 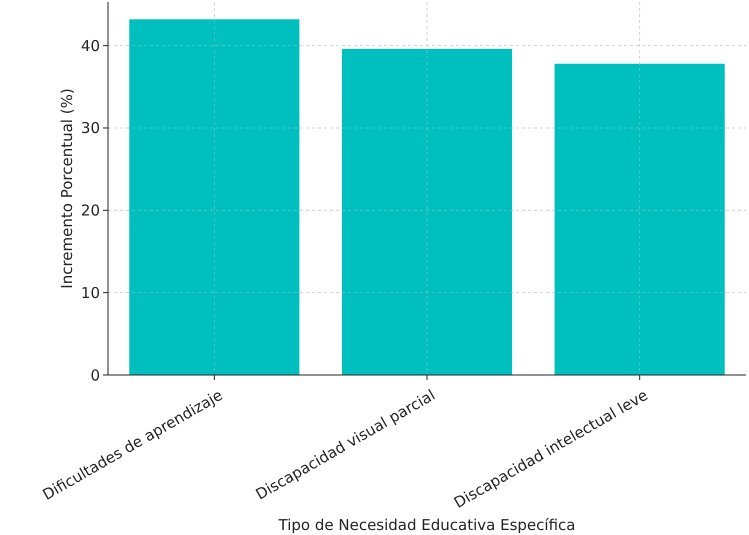 What do you see at coordinates (95, 375) in the screenshot?
I see `y-tick-label: 0` at bounding box center [95, 375].